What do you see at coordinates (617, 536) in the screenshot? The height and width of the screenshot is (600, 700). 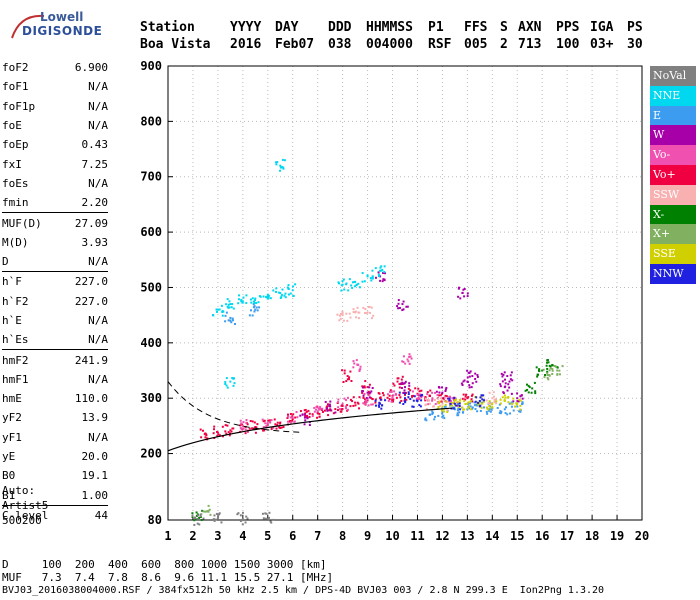 I see `x-tick-label: 19` at bounding box center [617, 536].